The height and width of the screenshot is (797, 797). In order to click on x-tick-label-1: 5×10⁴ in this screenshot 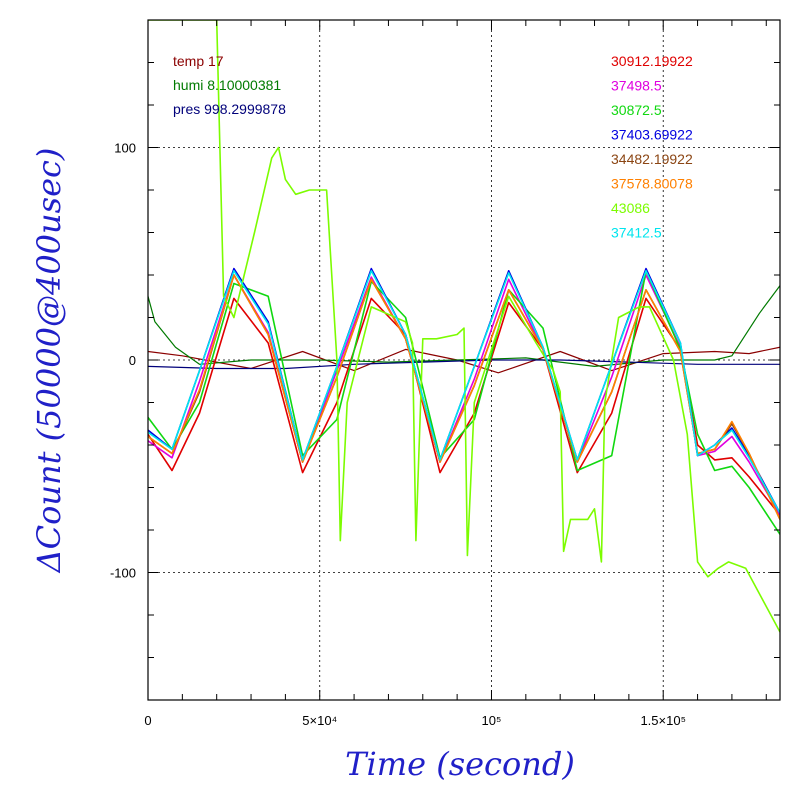, I will do `click(319, 720)`.